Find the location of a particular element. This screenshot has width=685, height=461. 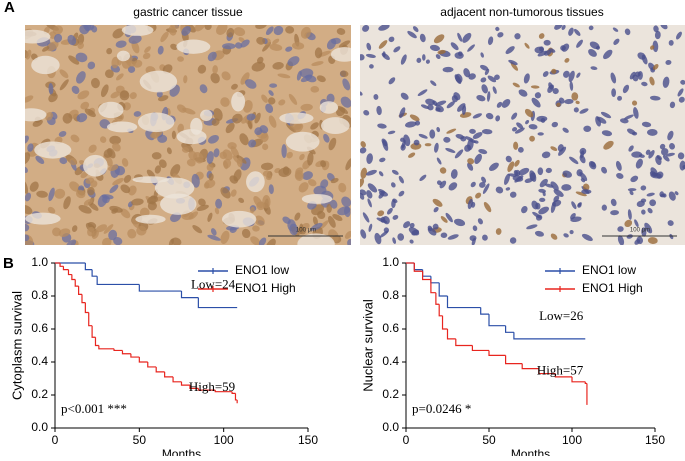

y-tick-label: 0.2 is located at coordinates (390, 394).